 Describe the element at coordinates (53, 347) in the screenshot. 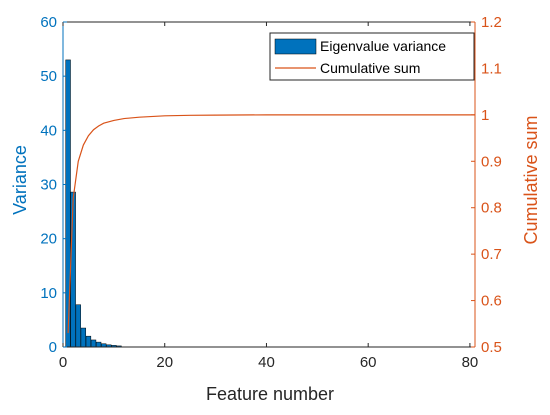

I see `y-left-tick-label: 0` at that location.